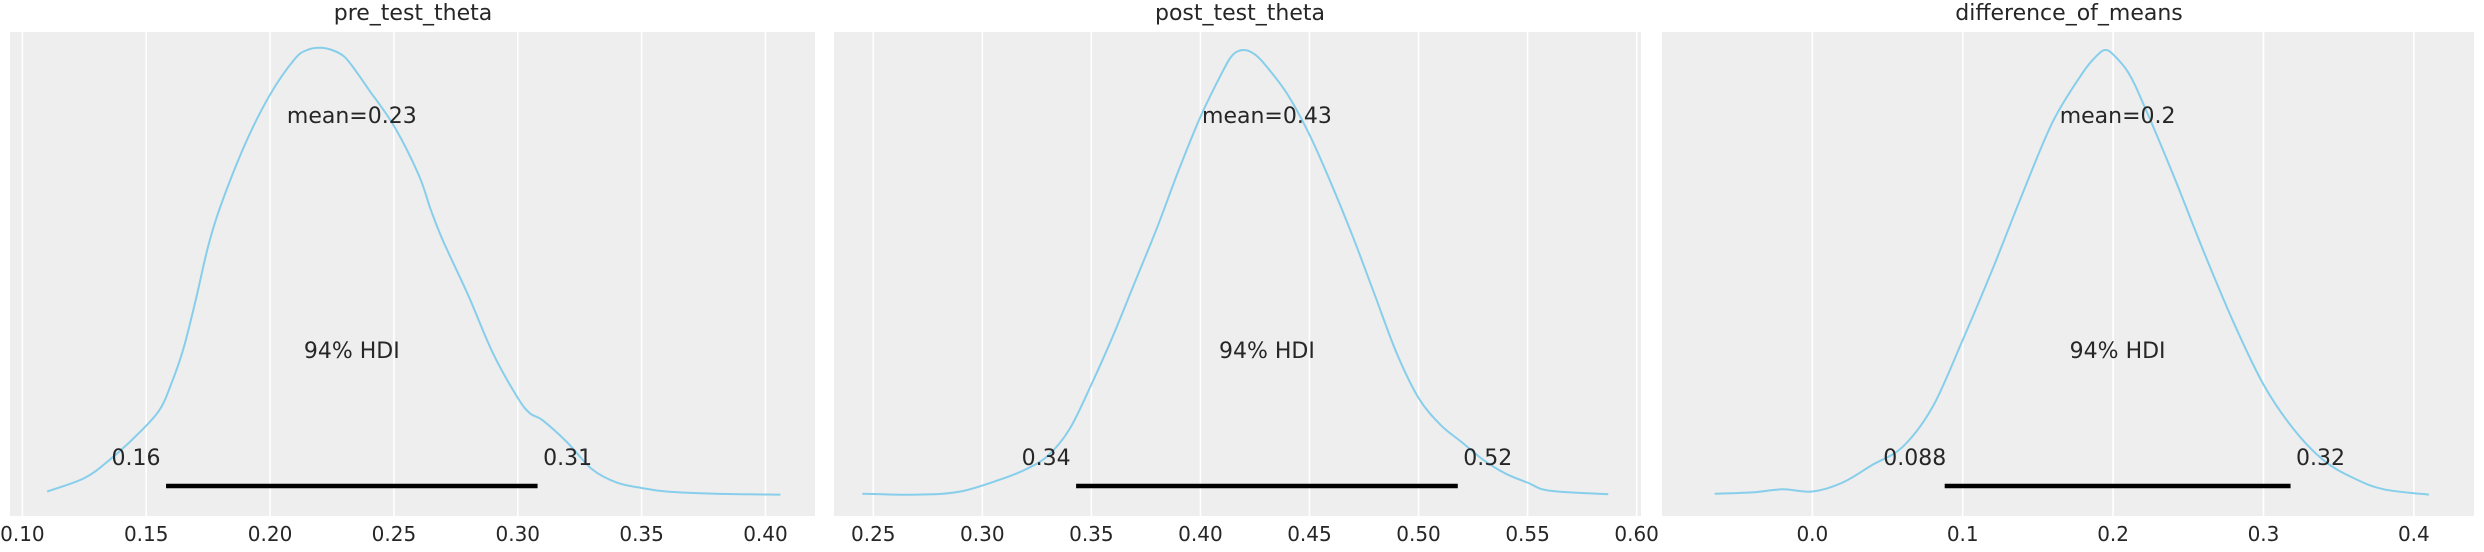 This screenshot has width=2484, height=552. I want to click on x-tick-label: 0.0, so click(1812, 534).